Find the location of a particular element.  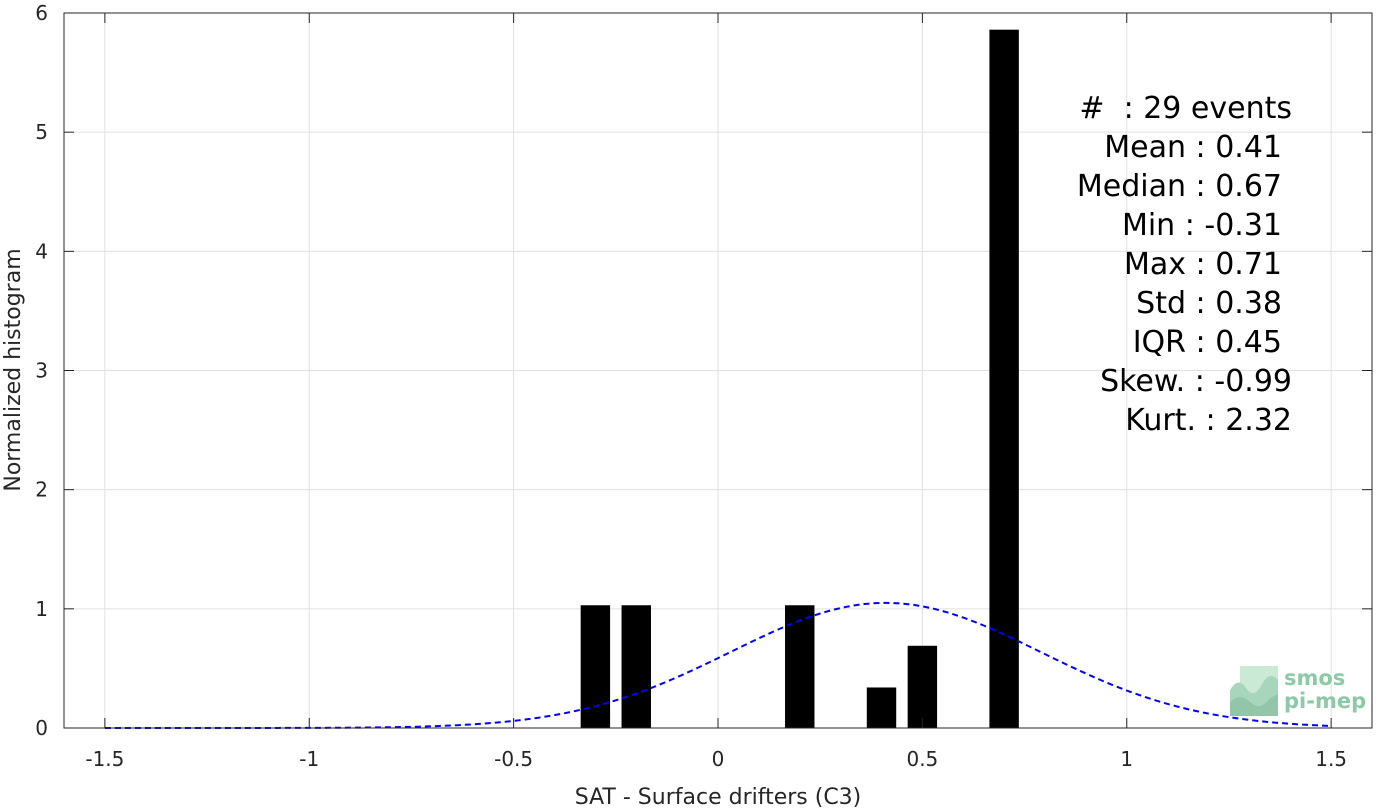

y-tick-label-3: 3 is located at coordinates (41, 371).